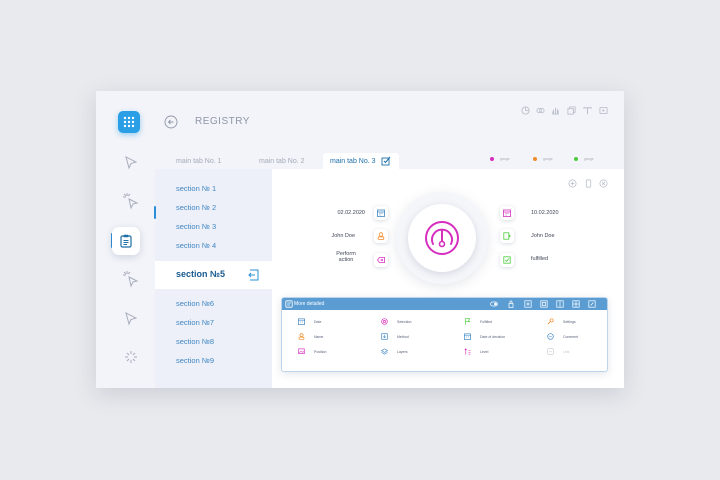 The height and width of the screenshot is (480, 720). What do you see at coordinates (603, 183) in the screenshot?
I see `close-circle-icon` at bounding box center [603, 183].